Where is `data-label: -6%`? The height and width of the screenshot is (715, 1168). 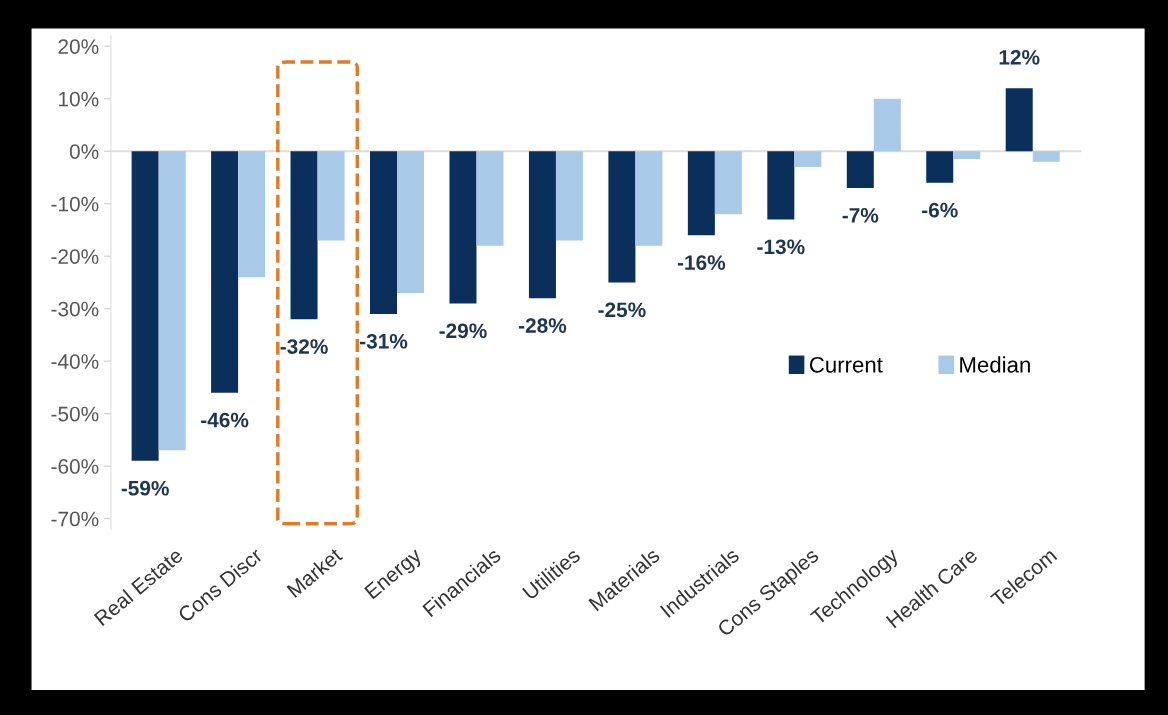 data-label: -6% is located at coordinates (940, 210).